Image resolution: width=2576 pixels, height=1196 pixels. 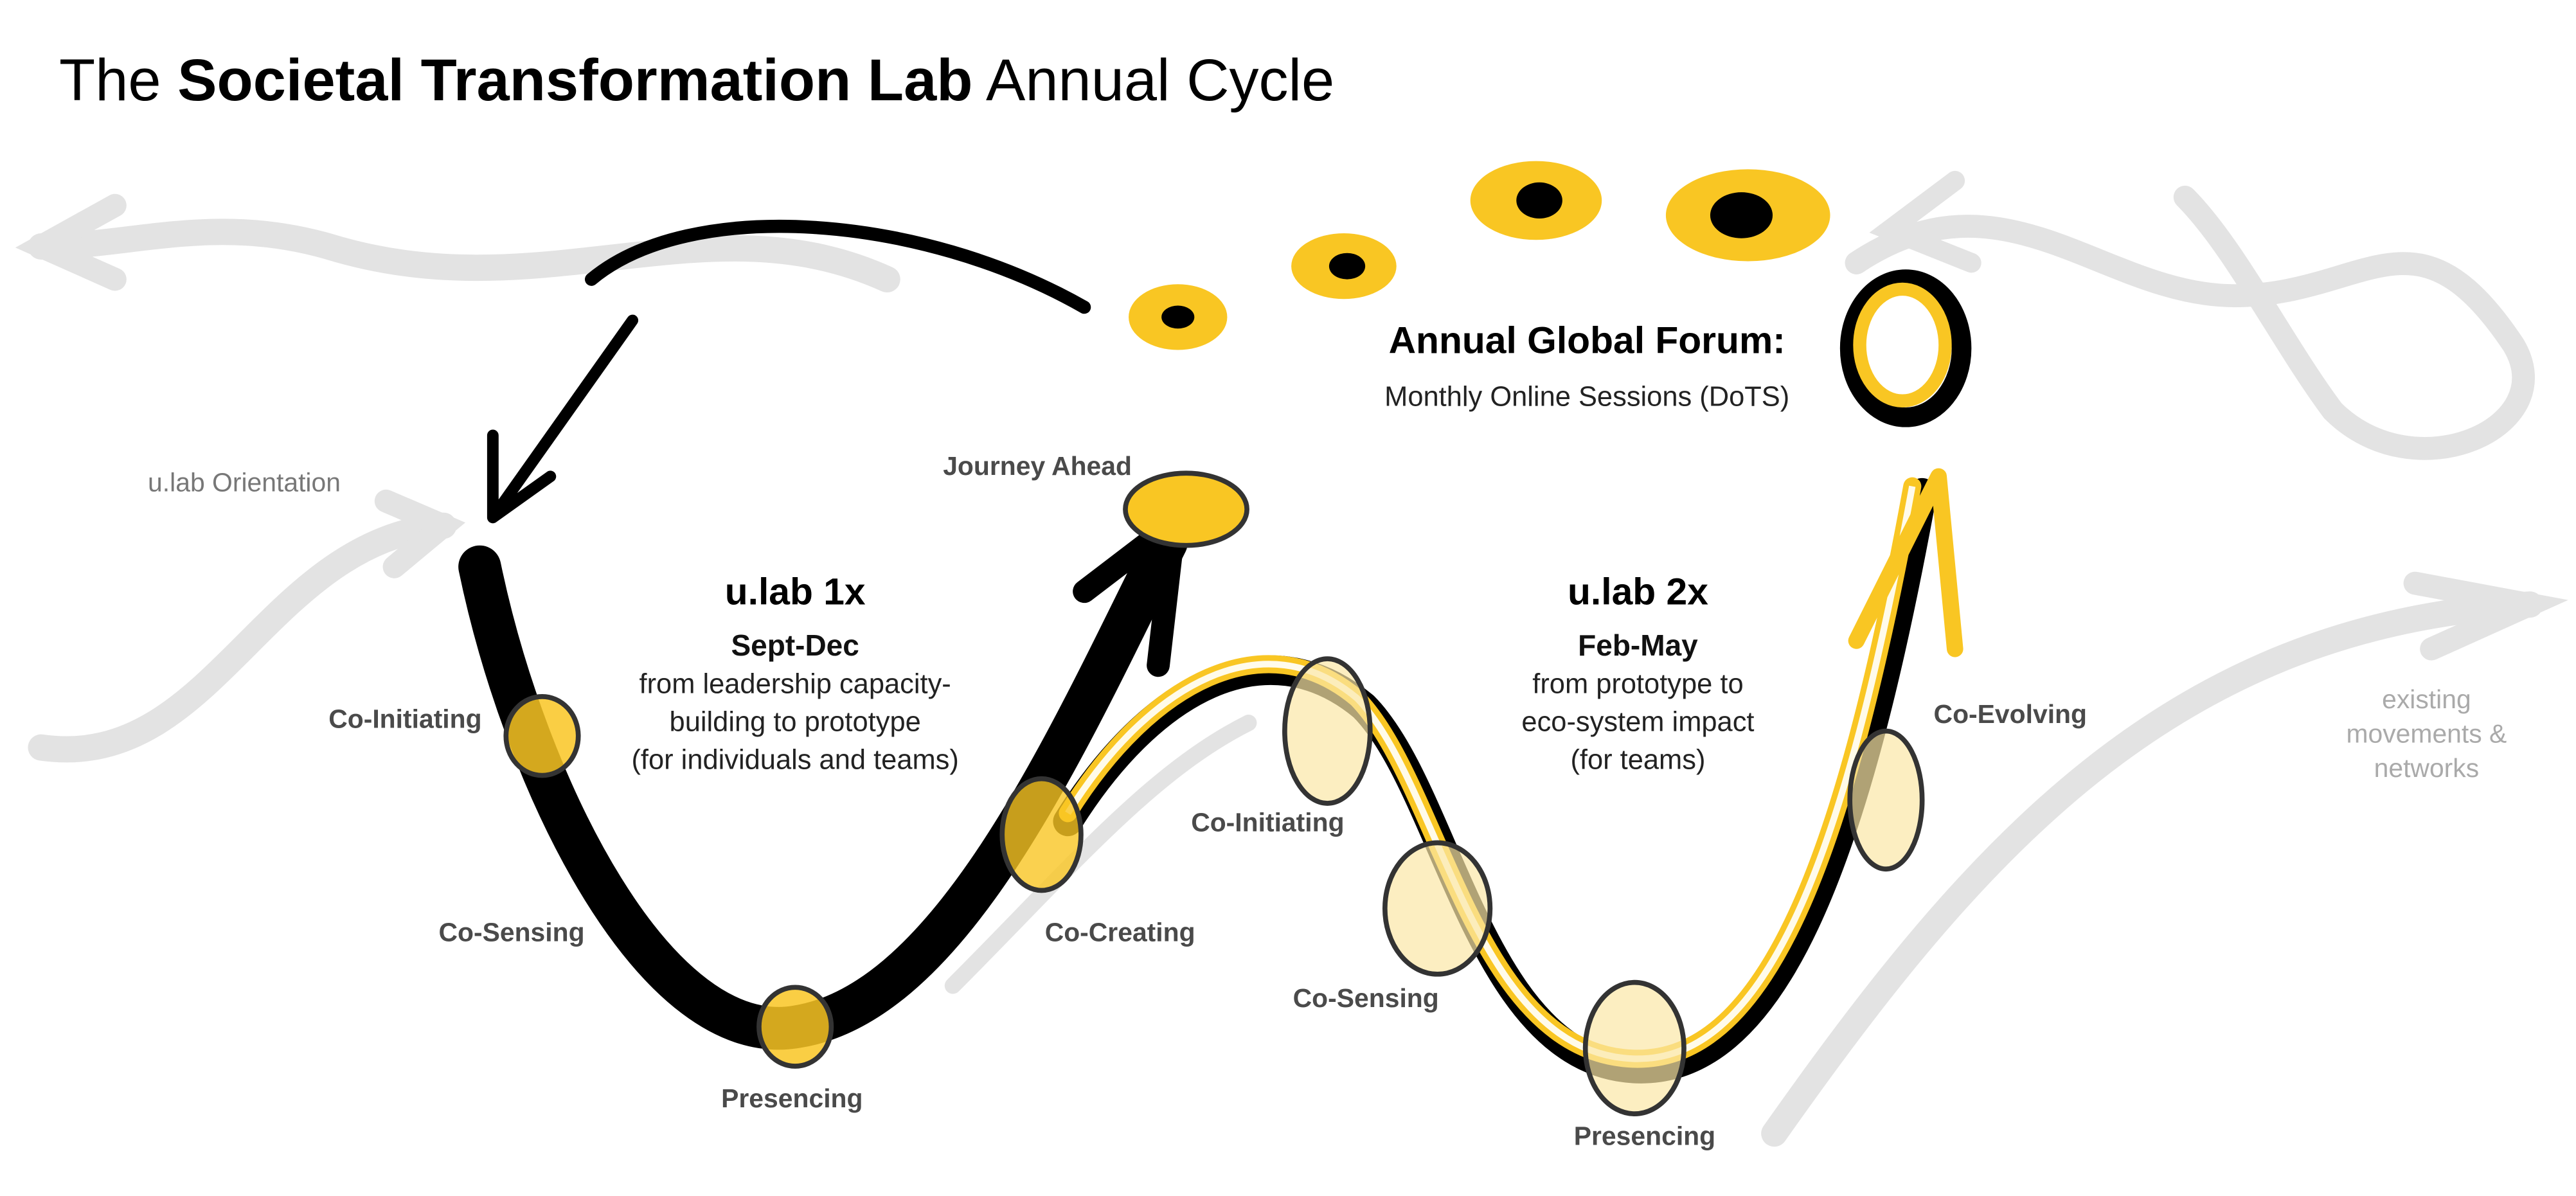 What do you see at coordinates (1586, 396) in the screenshot?
I see `forum-subtitle: Monthly Online Sessions (DoTS)` at bounding box center [1586, 396].